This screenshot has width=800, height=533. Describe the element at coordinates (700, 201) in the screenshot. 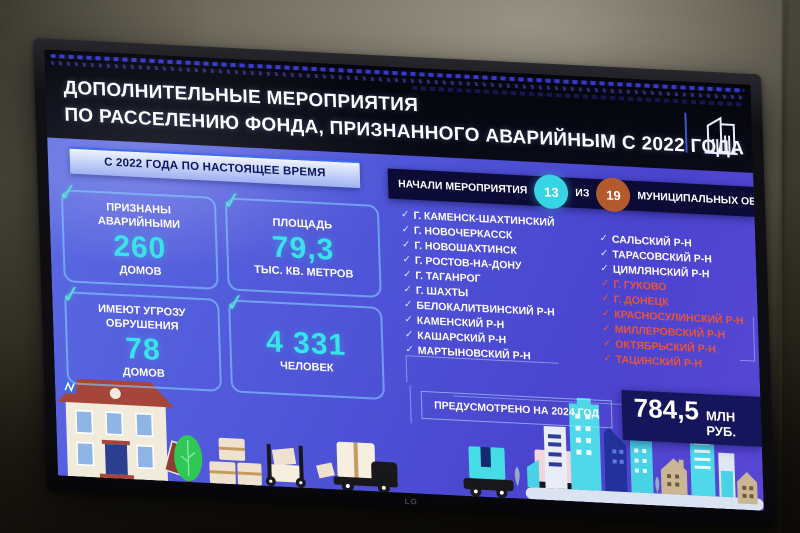

I see `bar-suffix: МУНИЦИПАЛЬНЫХ ОБРАЗОВАНИЙ` at that location.